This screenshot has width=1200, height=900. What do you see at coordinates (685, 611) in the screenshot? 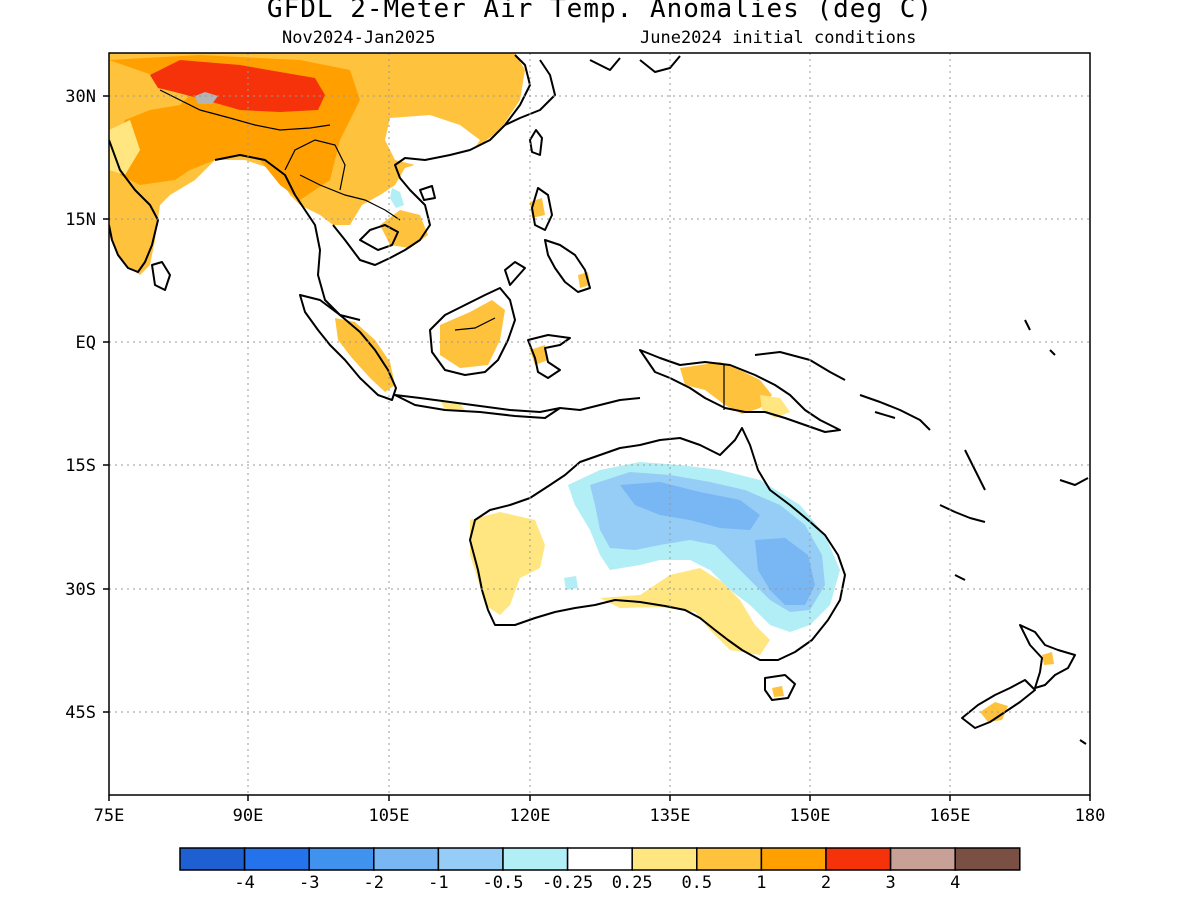
I see `warm-field-south-australia` at bounding box center [685, 611].